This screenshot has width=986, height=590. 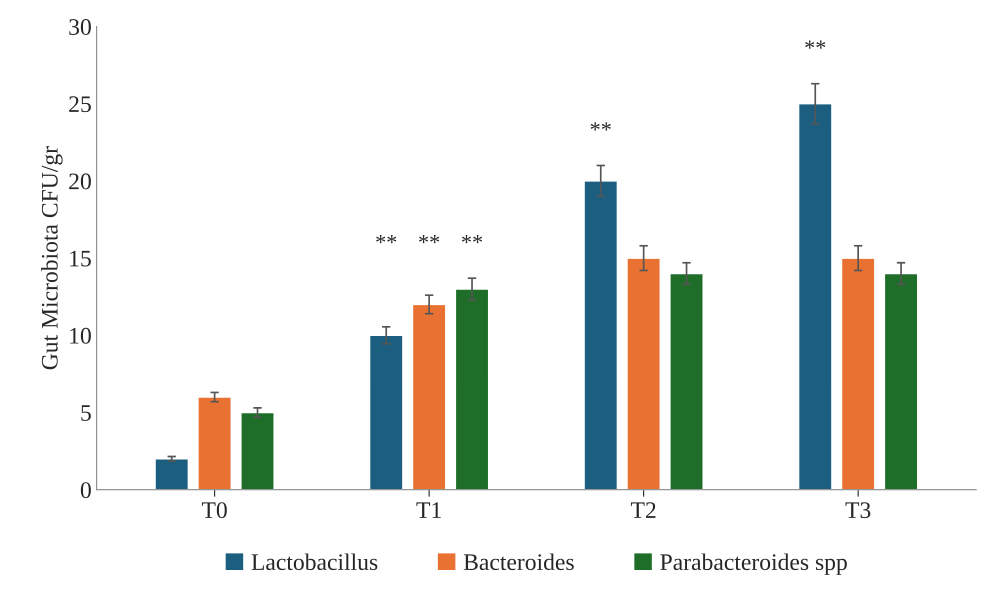 What do you see at coordinates (85, 490) in the screenshot?
I see `y-tick-label: 0` at bounding box center [85, 490].